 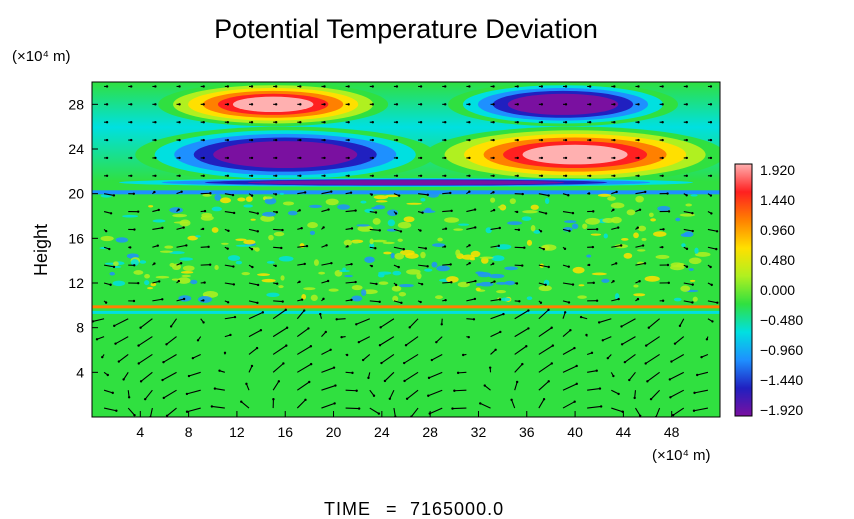 What do you see at coordinates (777, 170) in the screenshot?
I see `colorbar-tick-label: 1.920` at bounding box center [777, 170].